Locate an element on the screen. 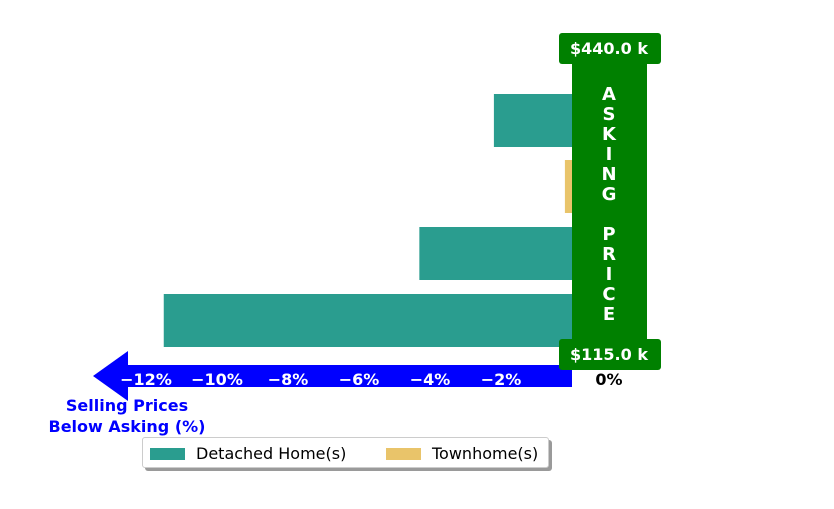 The width and height of the screenshot is (834, 509). bottom-price-badge is located at coordinates (610, 354).